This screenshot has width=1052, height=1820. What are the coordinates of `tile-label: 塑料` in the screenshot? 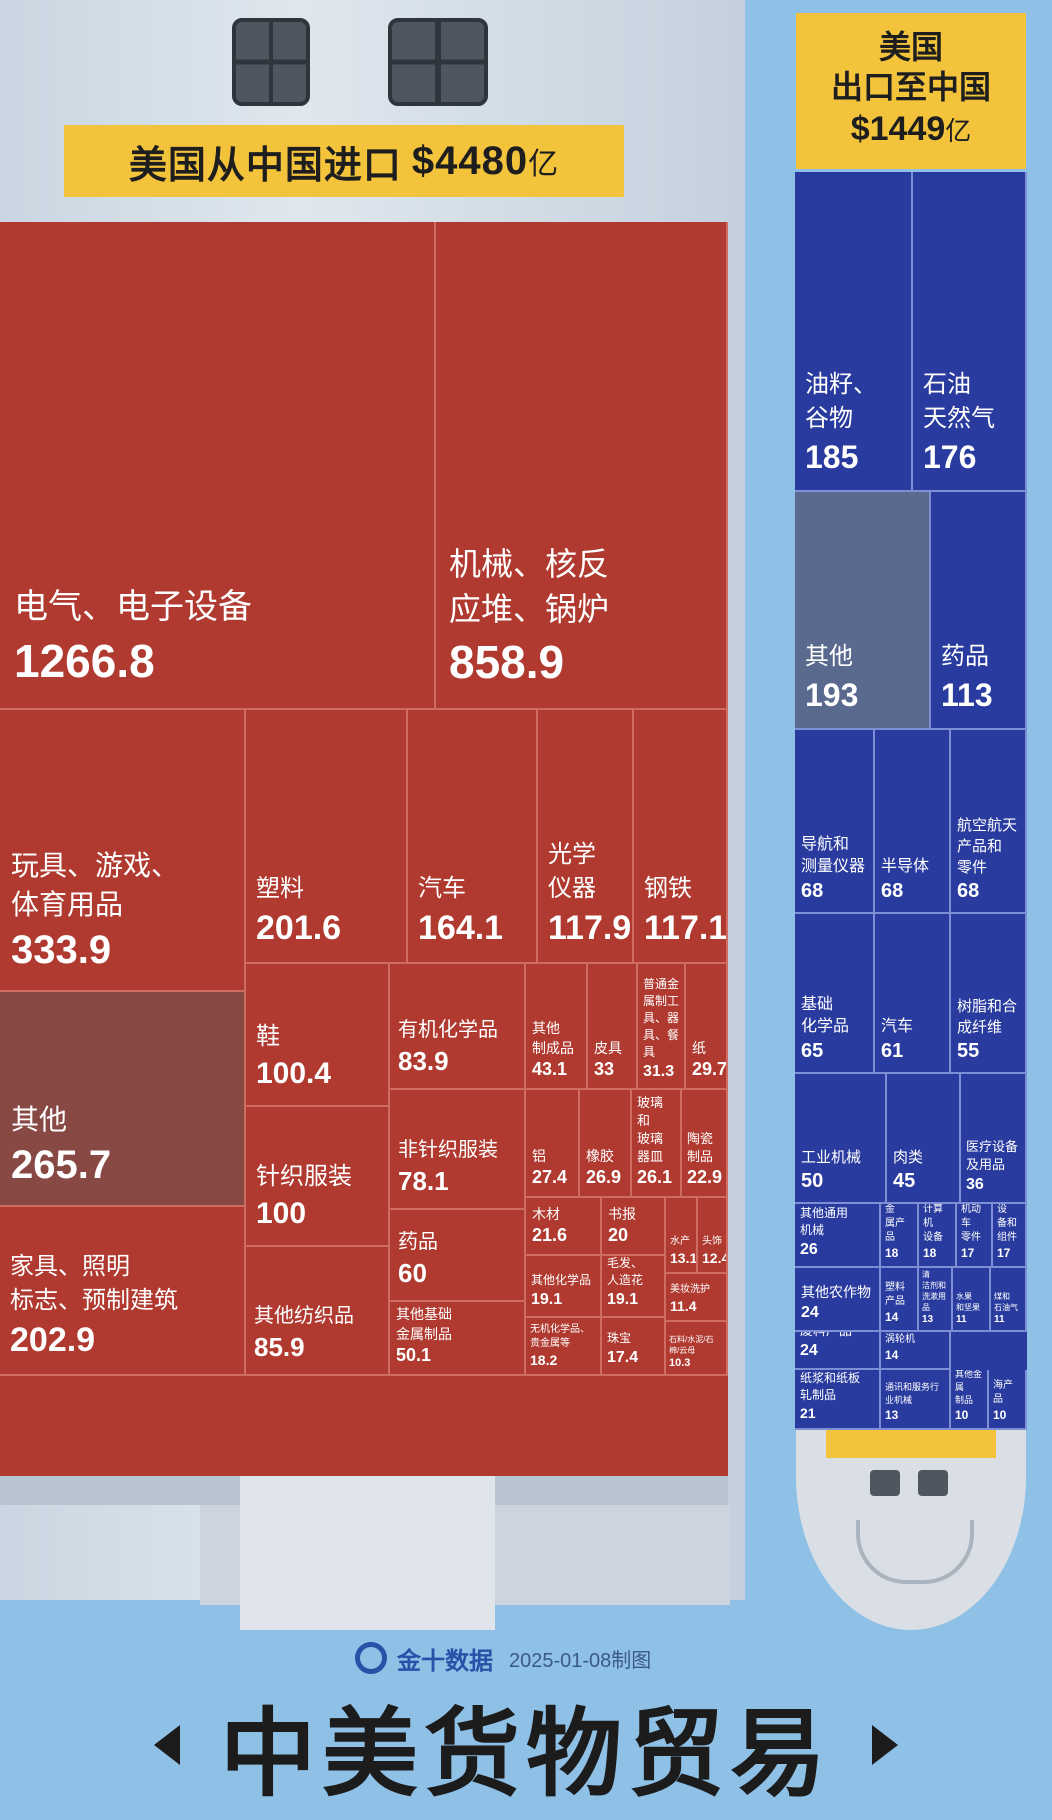 It's located at (280, 888).